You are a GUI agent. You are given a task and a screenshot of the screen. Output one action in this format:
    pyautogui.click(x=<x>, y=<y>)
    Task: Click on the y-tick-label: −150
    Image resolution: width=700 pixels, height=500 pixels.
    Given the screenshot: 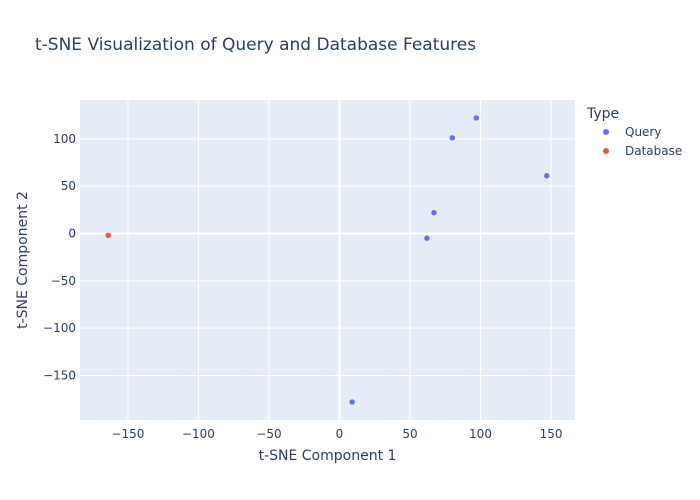 What is the action you would take?
    pyautogui.click(x=59, y=376)
    